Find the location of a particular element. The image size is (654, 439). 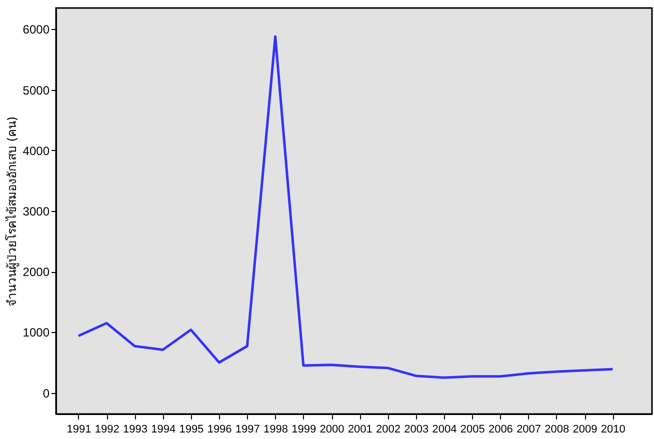

x-tick-label: 1991 is located at coordinates (79, 430).